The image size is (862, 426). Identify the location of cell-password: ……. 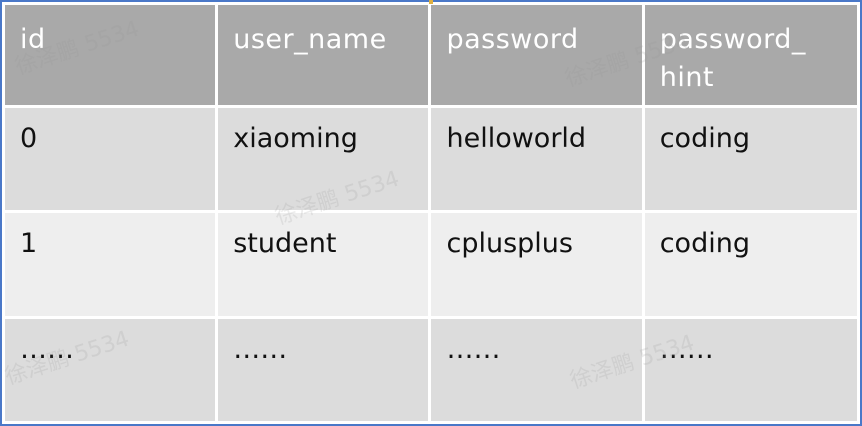
(536, 369).